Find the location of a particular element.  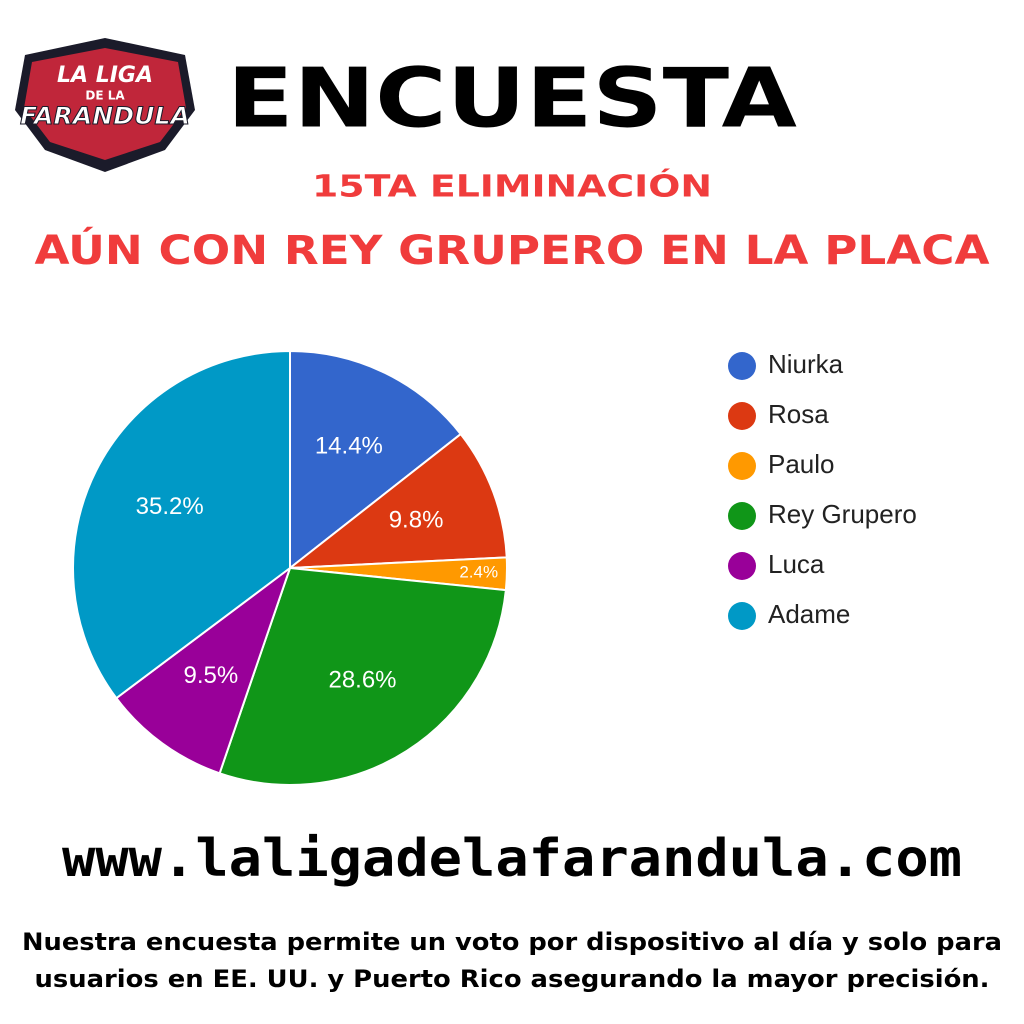

slice-label: 2.4% is located at coordinates (478, 572).